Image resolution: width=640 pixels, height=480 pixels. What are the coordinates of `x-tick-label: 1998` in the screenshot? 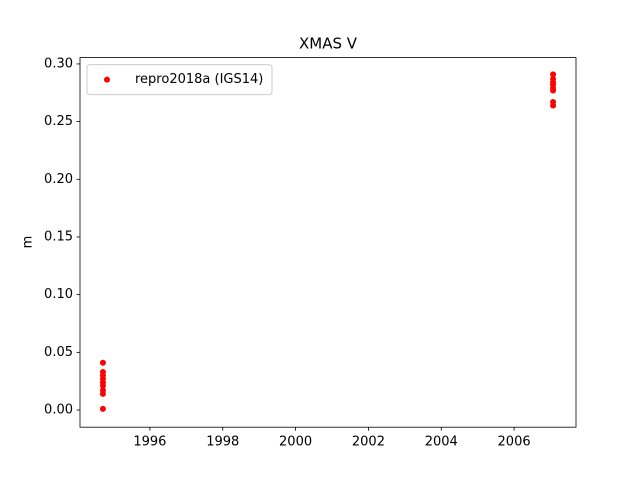 It's located at (222, 442).